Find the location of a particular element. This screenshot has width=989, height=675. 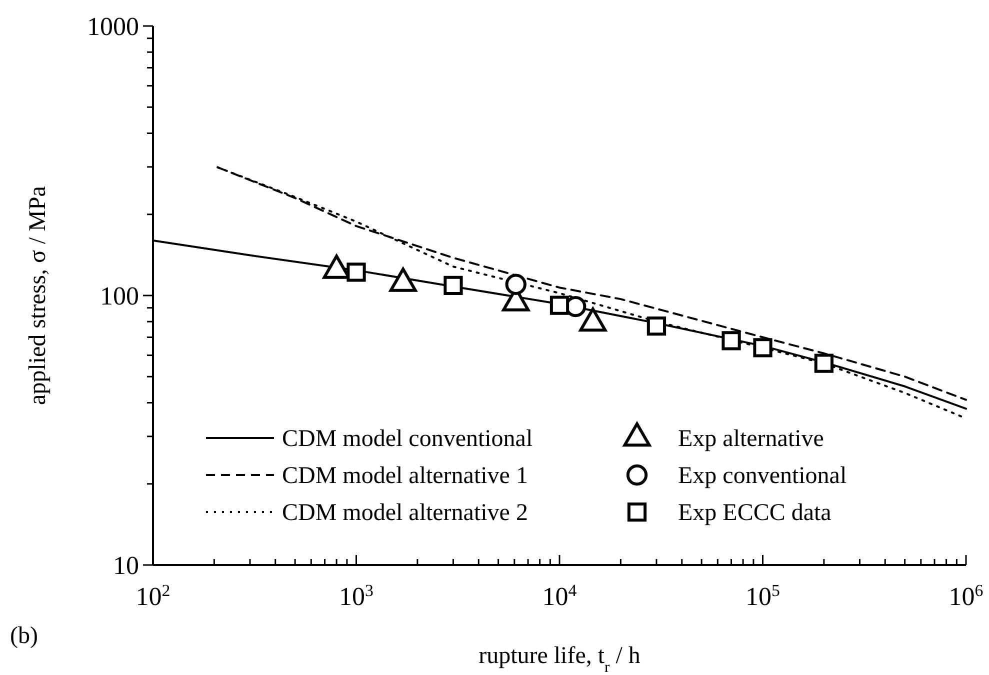

text: (b) is located at coordinates (24, 636).